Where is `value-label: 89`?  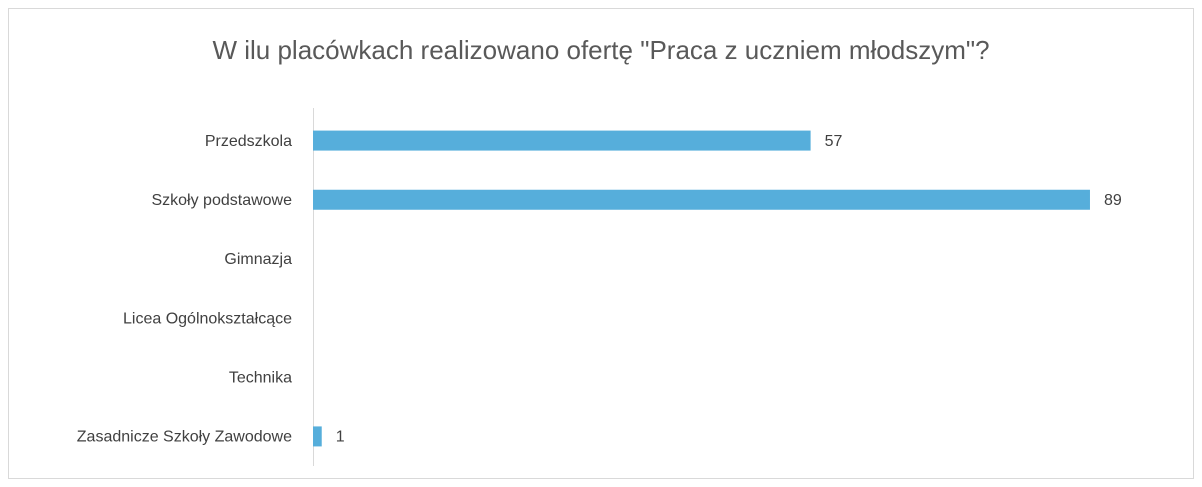
value-label: 89 is located at coordinates (1113, 200).